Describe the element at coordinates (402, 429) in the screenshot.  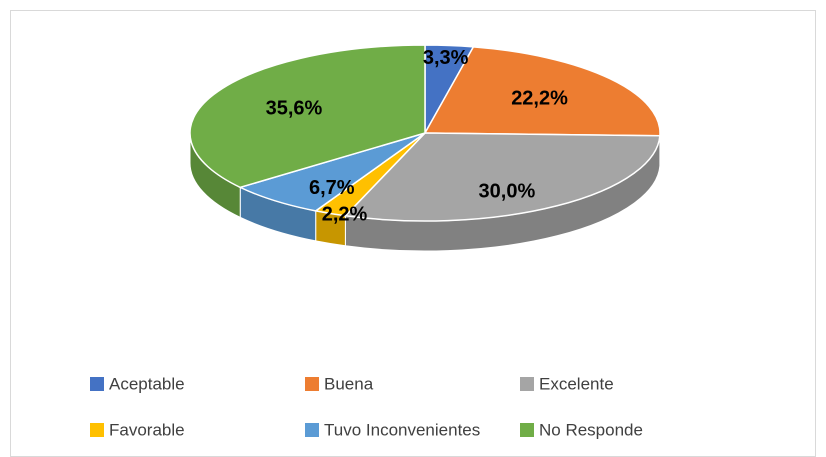
I see `legend-label: Tuvo Inconvenientes` at that location.